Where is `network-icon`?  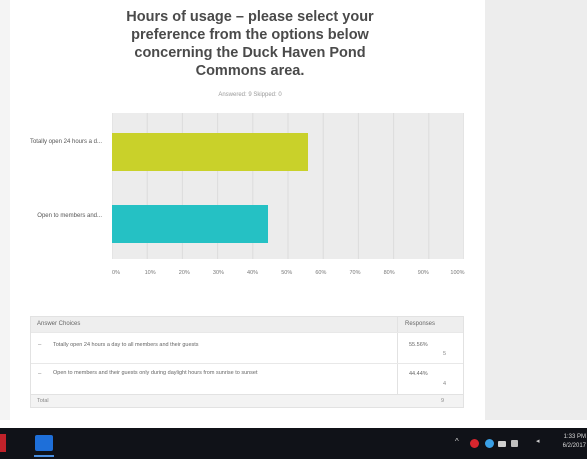
network-icon is located at coordinates (514, 443).